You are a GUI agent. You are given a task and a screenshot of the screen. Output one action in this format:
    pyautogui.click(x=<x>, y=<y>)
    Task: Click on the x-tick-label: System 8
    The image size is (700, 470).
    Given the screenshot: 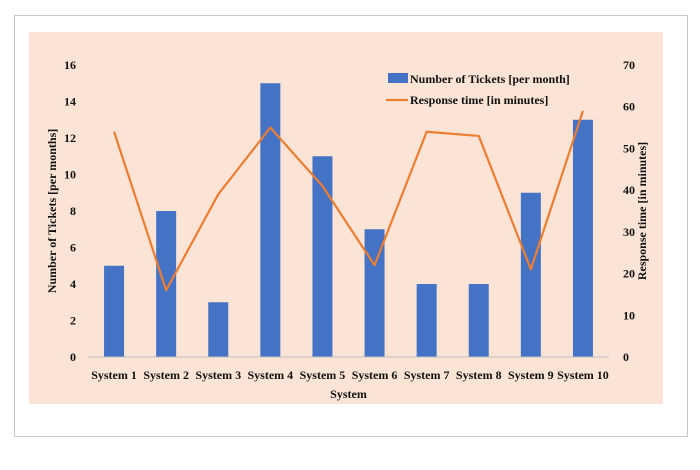 What is the action you would take?
    pyautogui.click(x=479, y=375)
    